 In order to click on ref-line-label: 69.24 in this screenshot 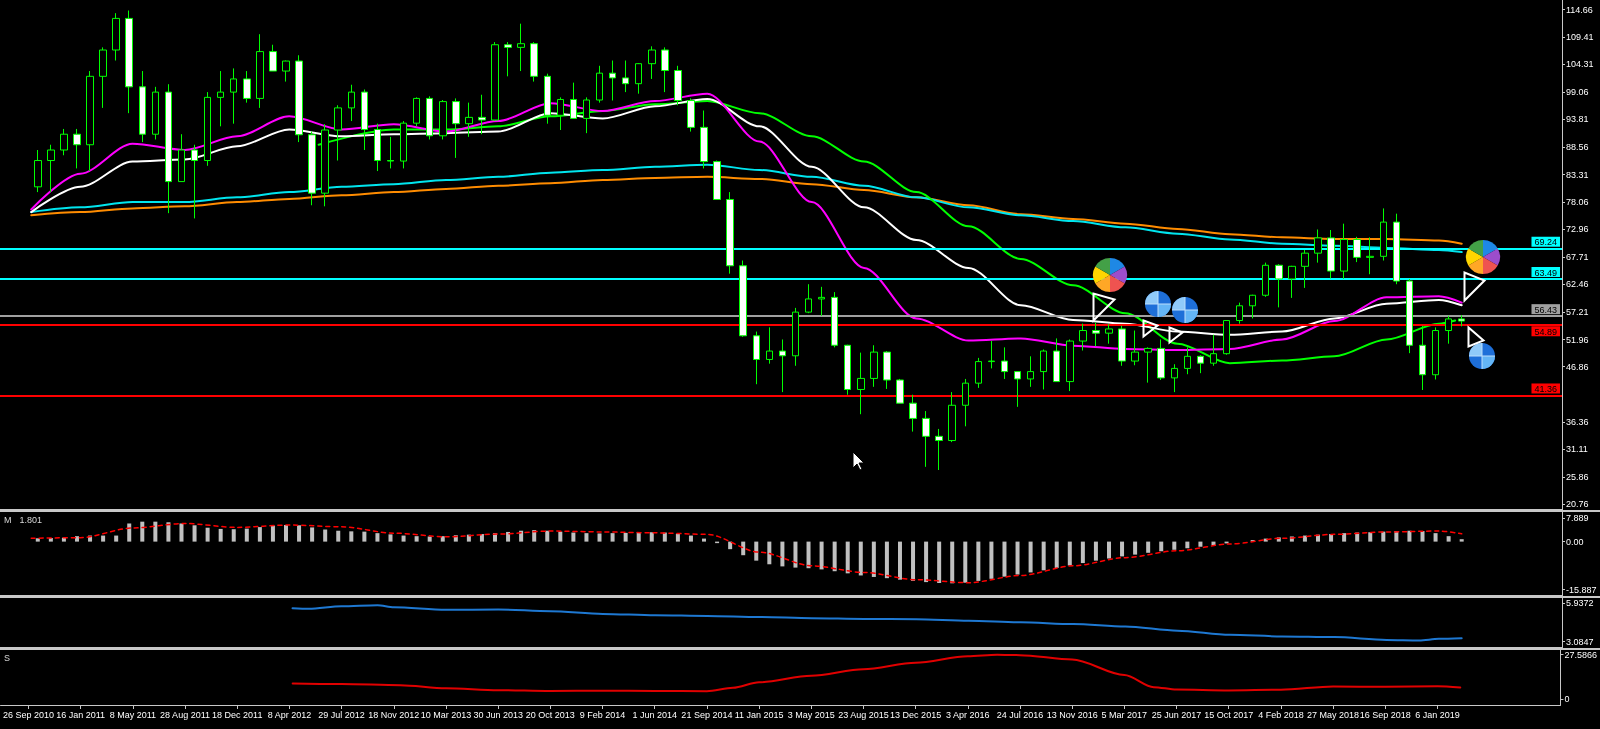, I will do `click(1545, 242)`.